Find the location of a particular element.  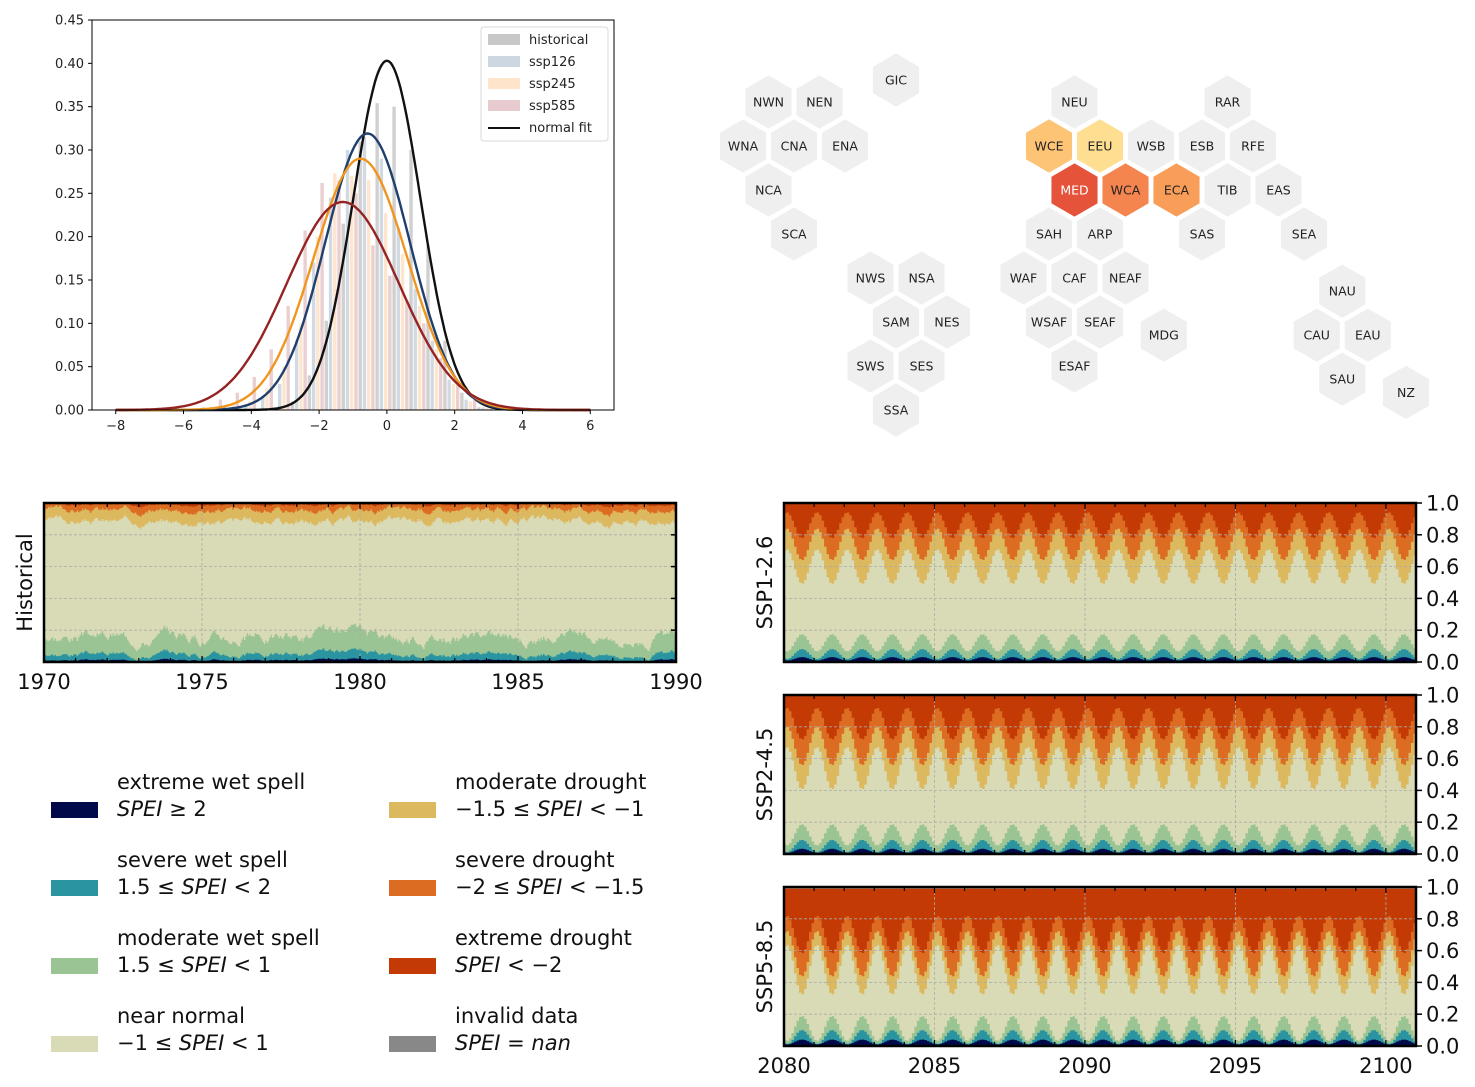

region-label: NAU is located at coordinates (1342, 291).